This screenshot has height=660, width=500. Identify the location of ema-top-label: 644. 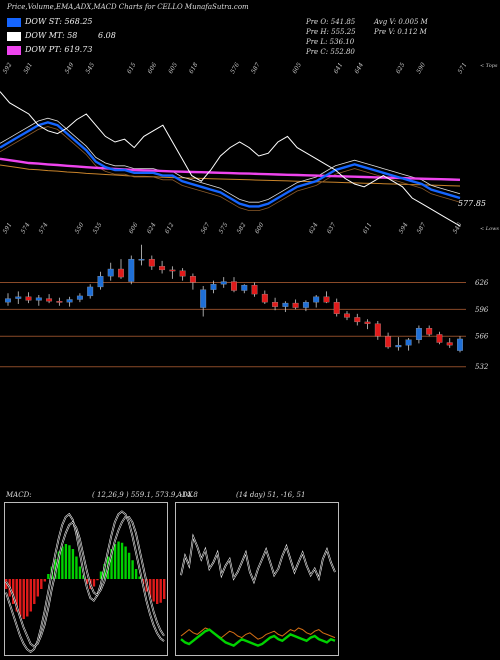
(359, 68).